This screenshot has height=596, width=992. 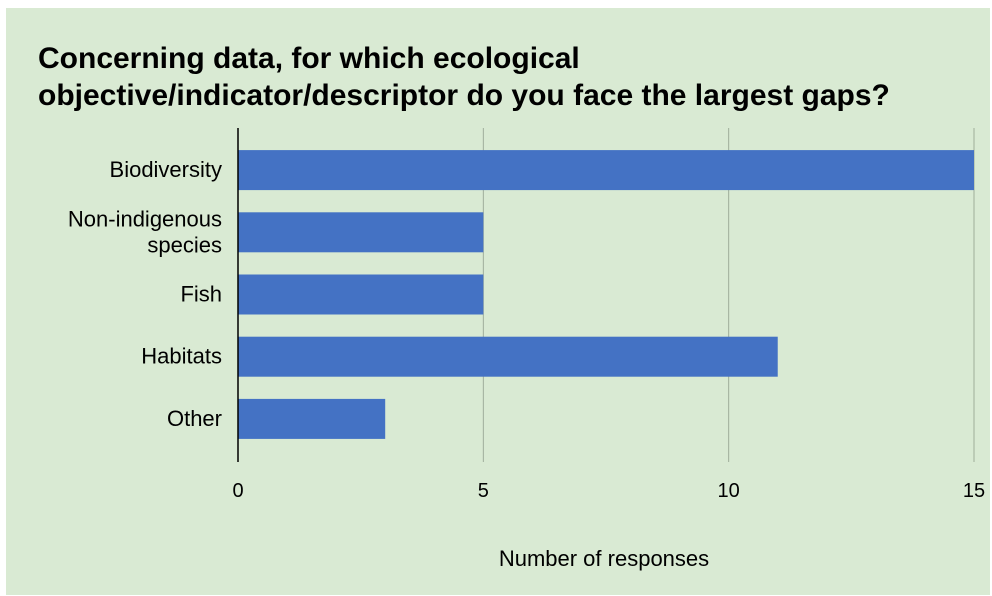 I want to click on category-label-0: Biodiversity, so click(x=166, y=169).